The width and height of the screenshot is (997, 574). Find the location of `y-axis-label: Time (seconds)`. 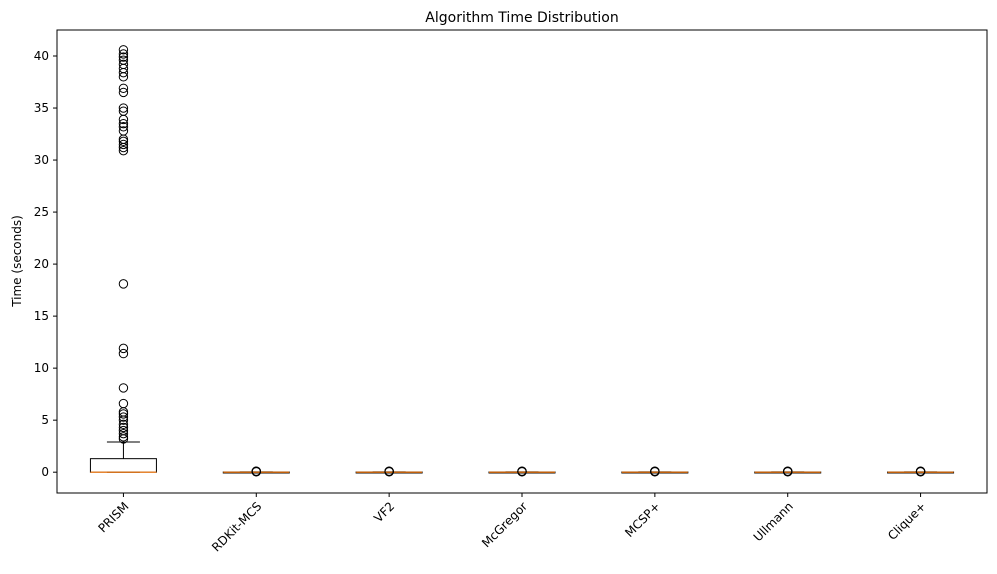

y-axis-label: Time (seconds) is located at coordinates (17, 261).